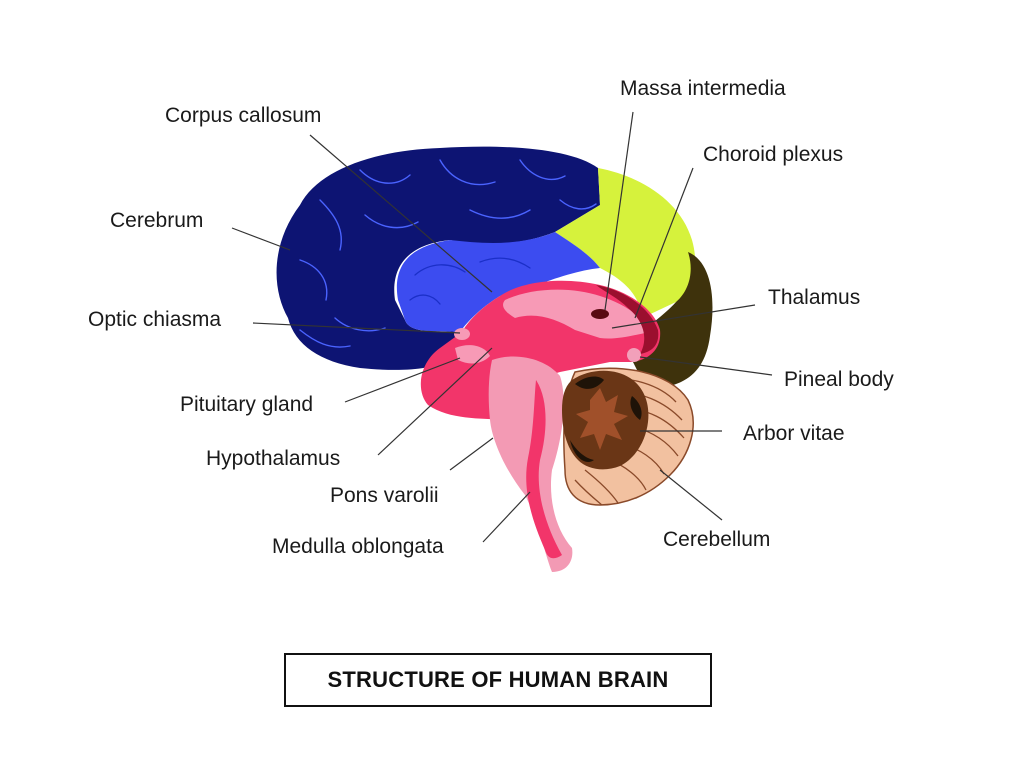  Describe the element at coordinates (605, 420) in the screenshot. I see `arbor-vitae-region` at that location.